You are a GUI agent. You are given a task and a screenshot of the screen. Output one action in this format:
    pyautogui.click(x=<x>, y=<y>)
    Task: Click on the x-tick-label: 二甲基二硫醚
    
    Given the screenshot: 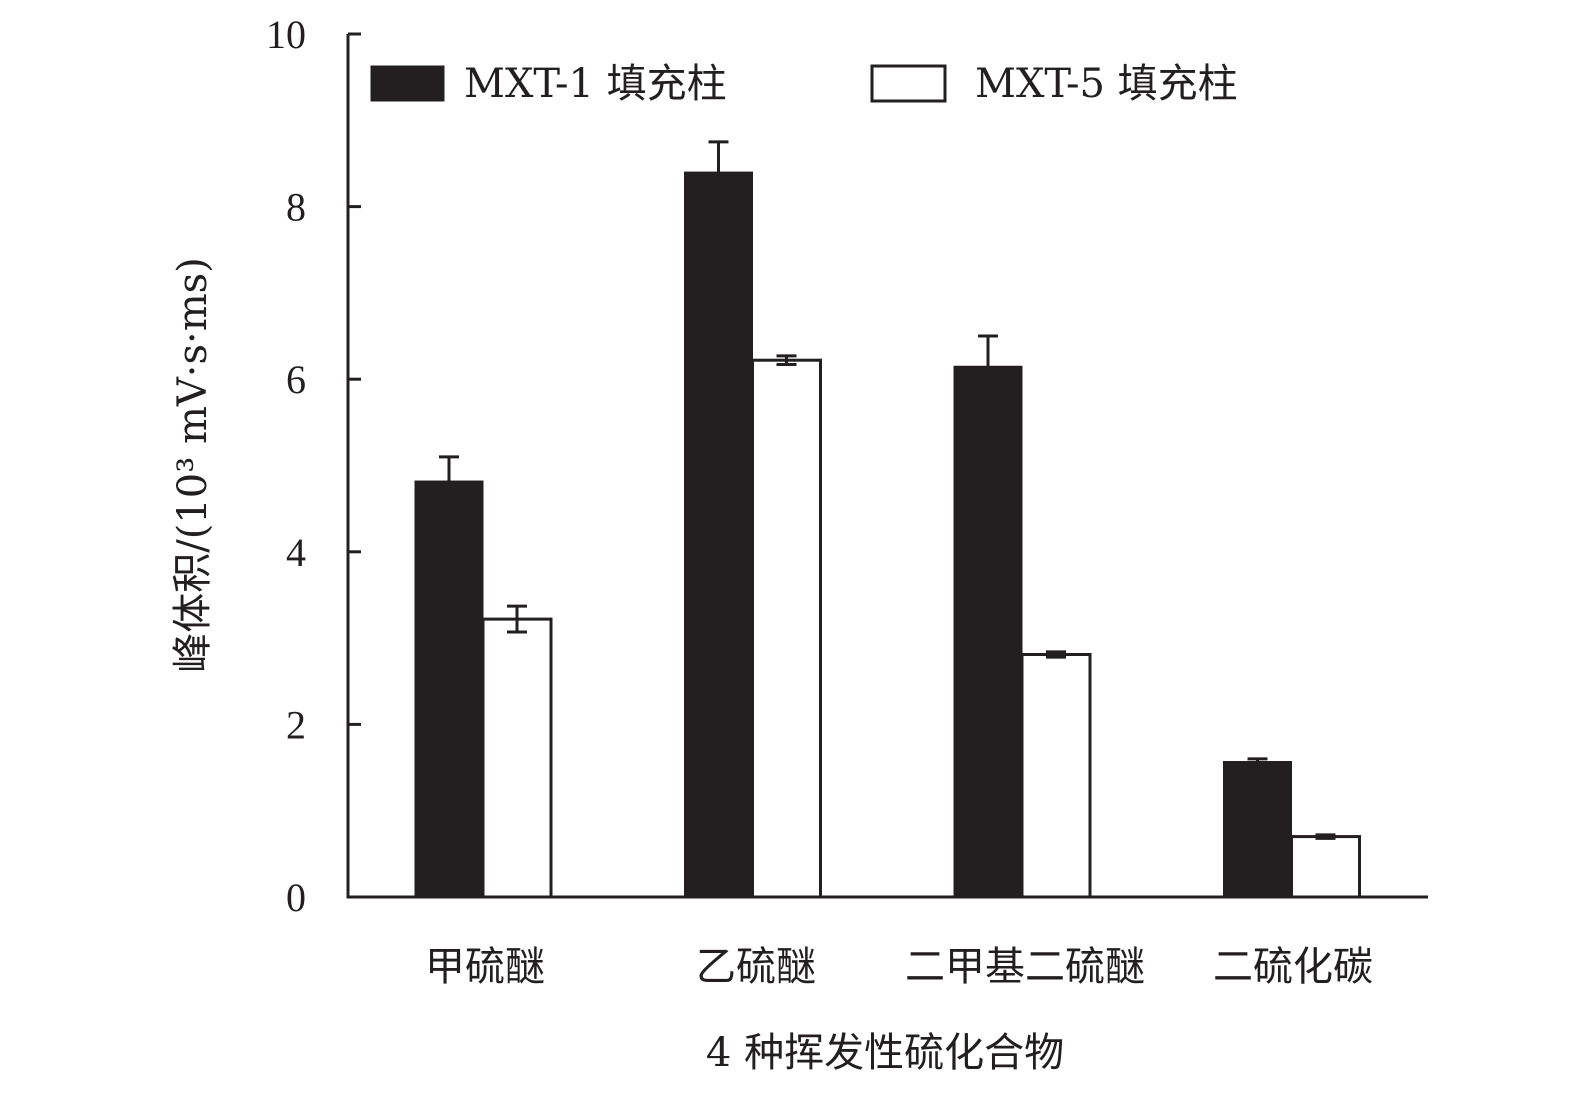 What is the action you would take?
    pyautogui.click(x=1025, y=967)
    